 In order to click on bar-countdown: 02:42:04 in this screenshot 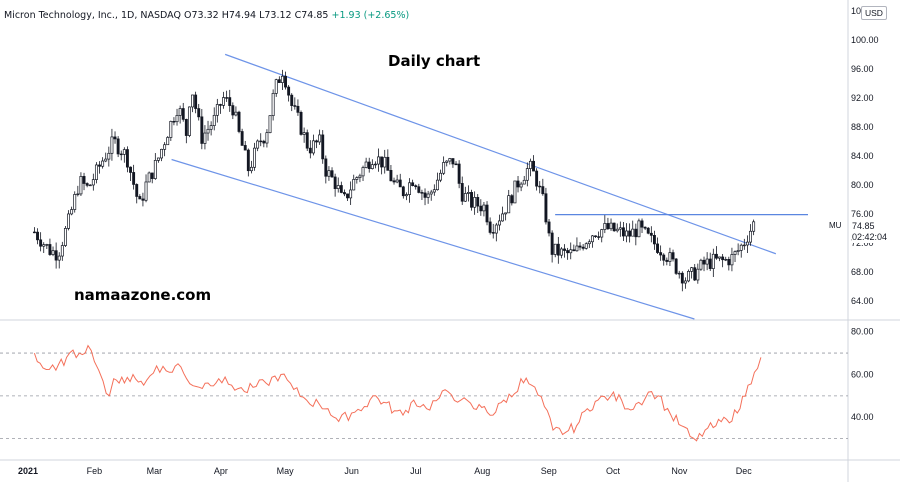, I will do `click(870, 237)`.